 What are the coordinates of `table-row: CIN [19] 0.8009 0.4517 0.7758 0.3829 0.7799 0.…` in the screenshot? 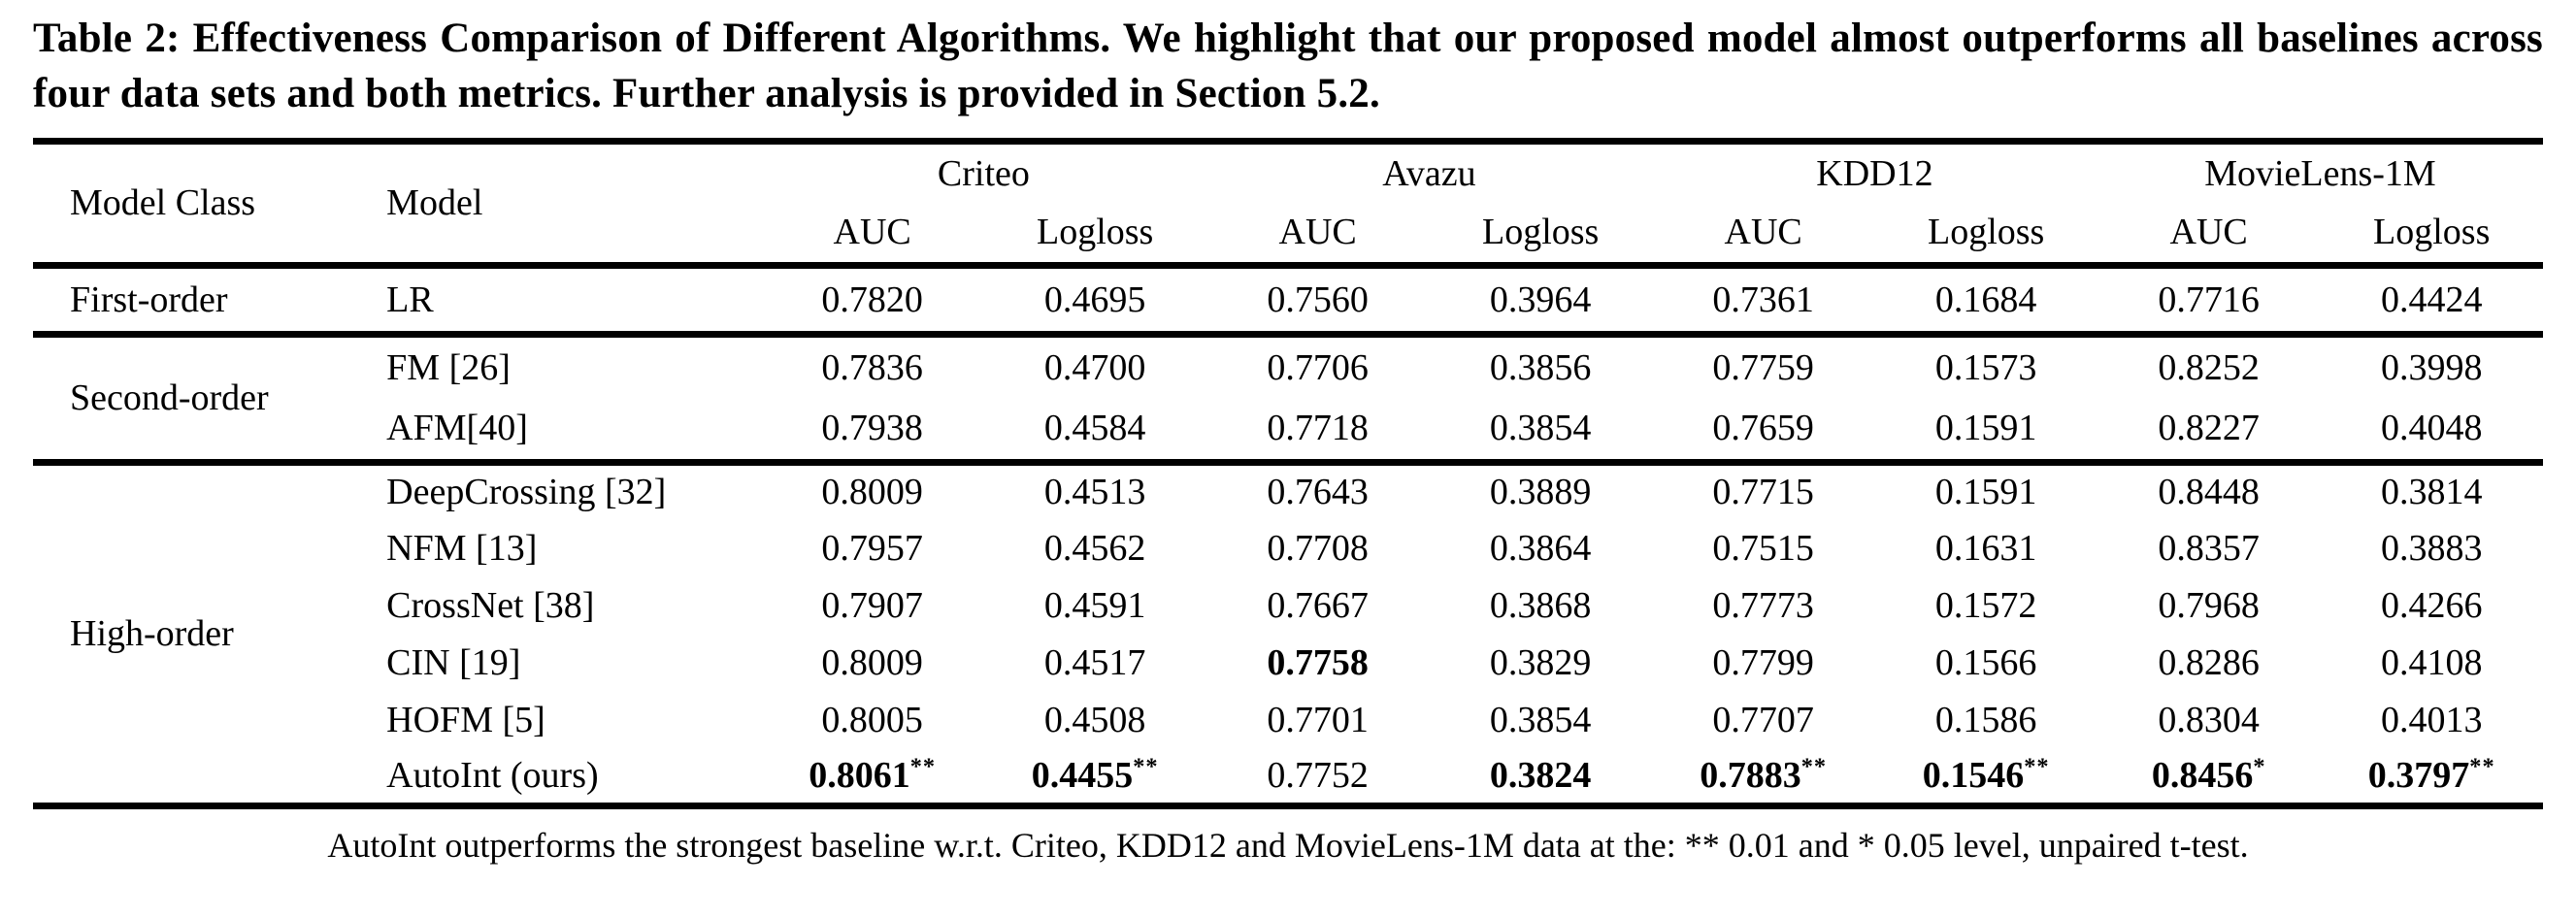 It's located at (1288, 662).